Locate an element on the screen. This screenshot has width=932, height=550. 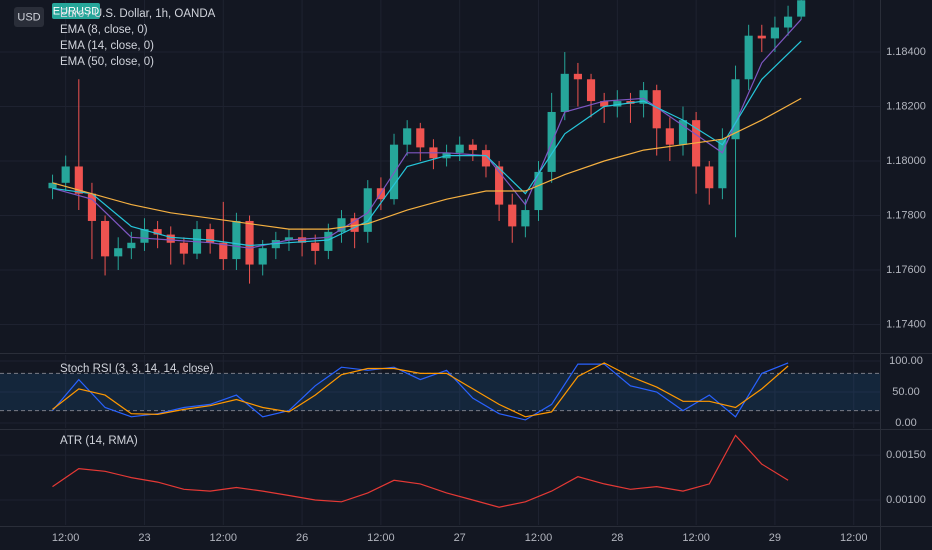
legend-entry: EMA (8, close, 0) is located at coordinates (104, 30).